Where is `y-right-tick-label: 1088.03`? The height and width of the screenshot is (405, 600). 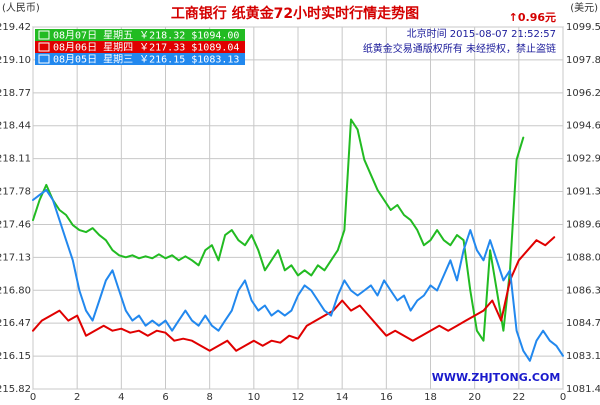 y-right-tick-label: 1088.03 is located at coordinates (583, 257).